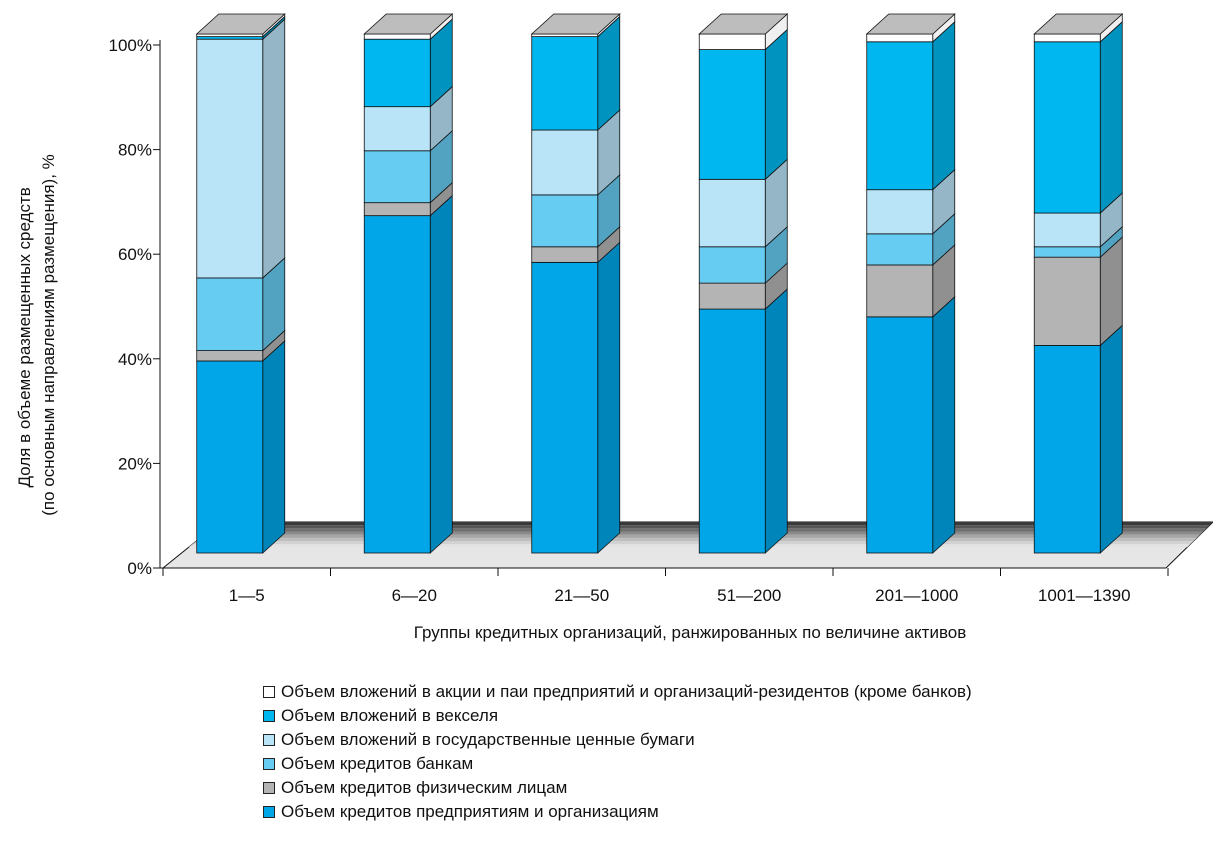  Describe the element at coordinates (617, 788) in the screenshot. I see `legend-item: Объем кредитов физическим лицам` at that location.